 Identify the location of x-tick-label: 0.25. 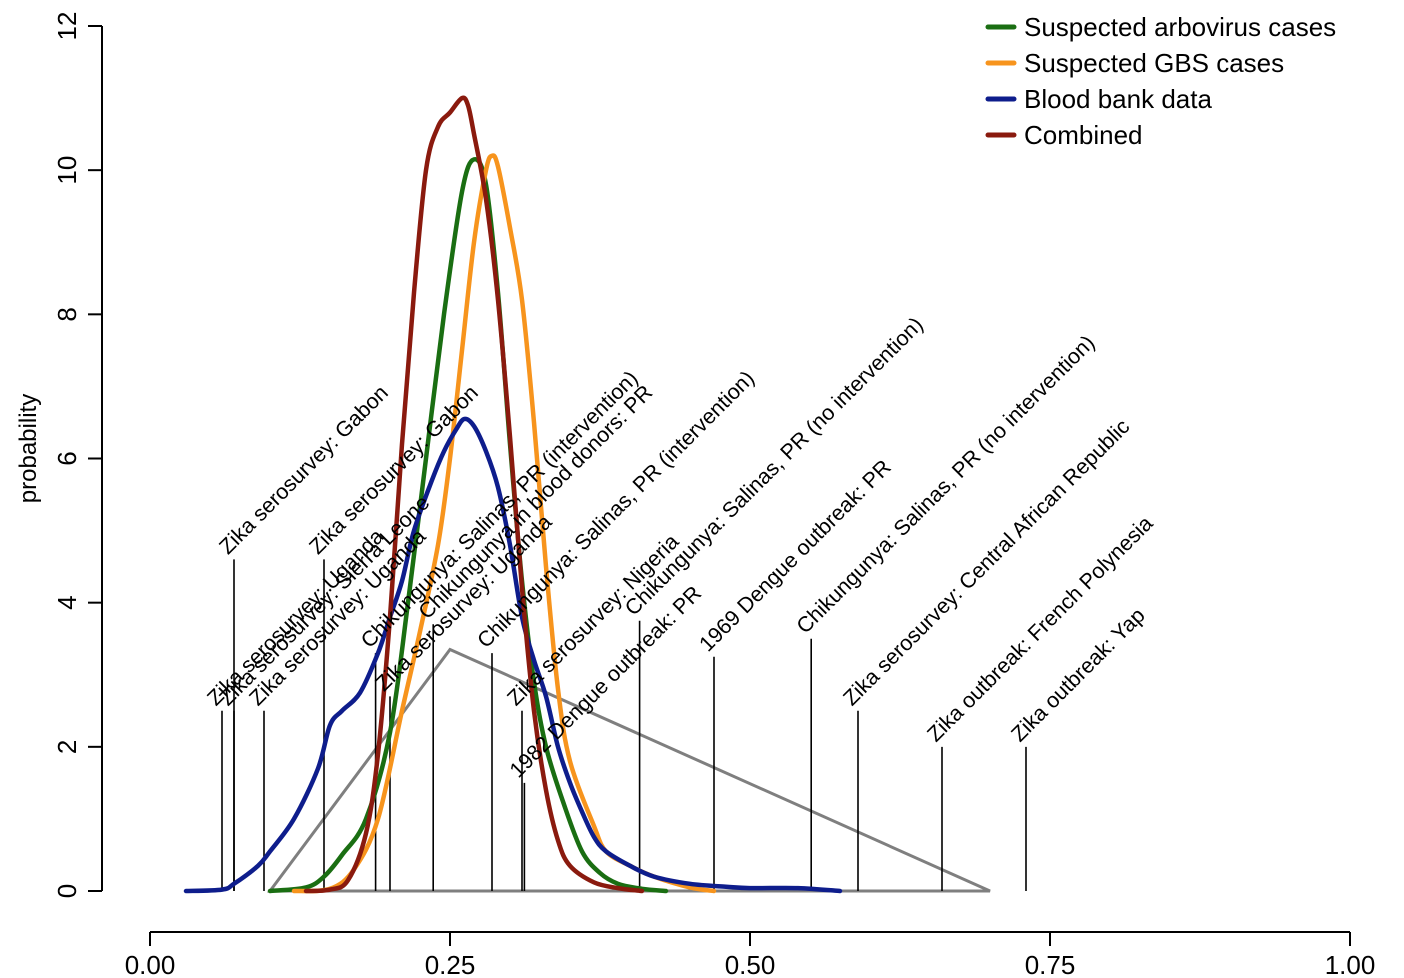
(450, 964).